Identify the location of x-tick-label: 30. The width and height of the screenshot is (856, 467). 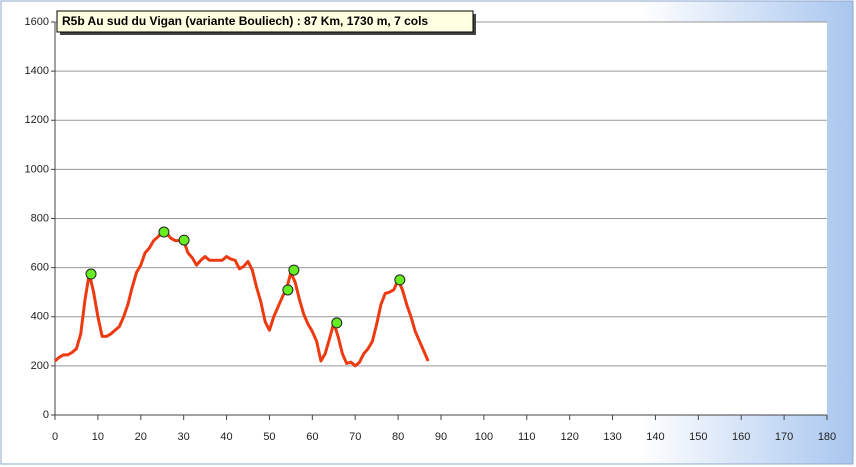
(184, 437).